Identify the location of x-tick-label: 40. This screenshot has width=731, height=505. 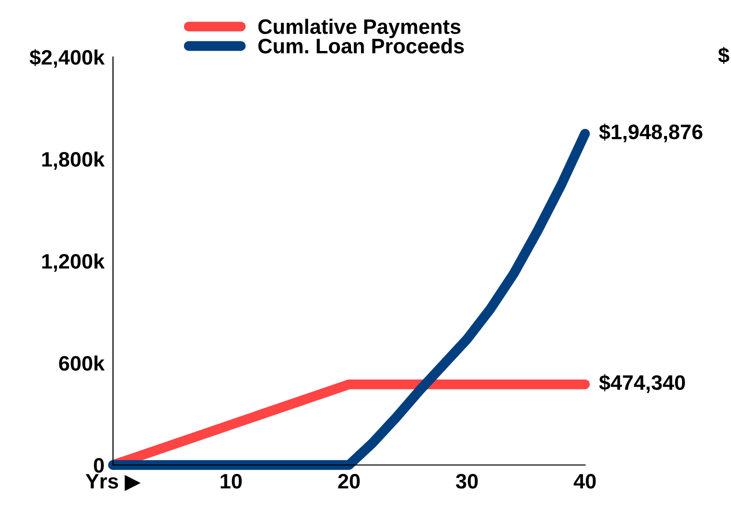
(585, 481).